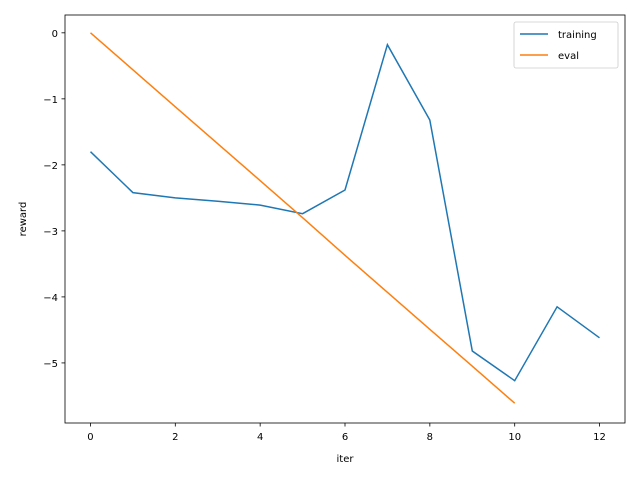 This screenshot has height=484, width=640. What do you see at coordinates (50, 232) in the screenshot?
I see `y-tick-label: −3` at bounding box center [50, 232].